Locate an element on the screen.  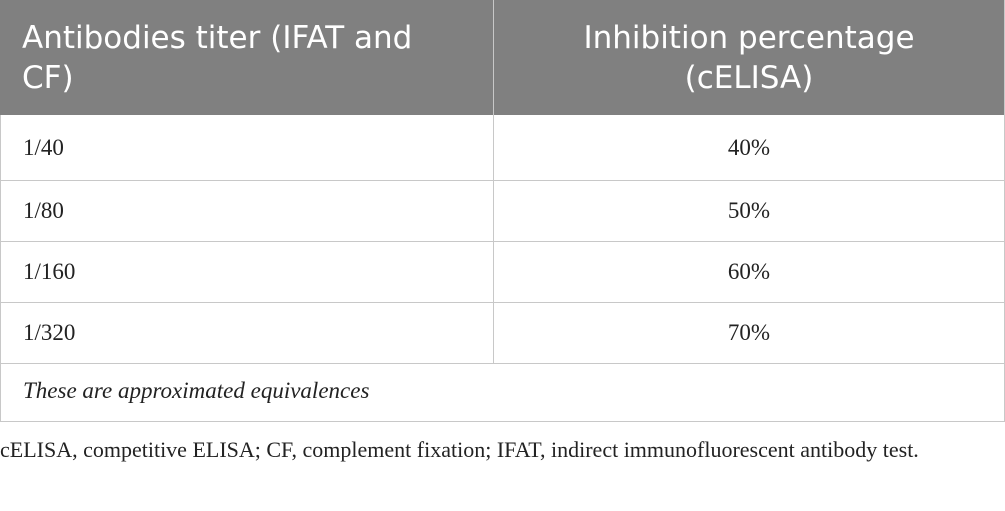
table-cell: 1/80 is located at coordinates (247, 211).